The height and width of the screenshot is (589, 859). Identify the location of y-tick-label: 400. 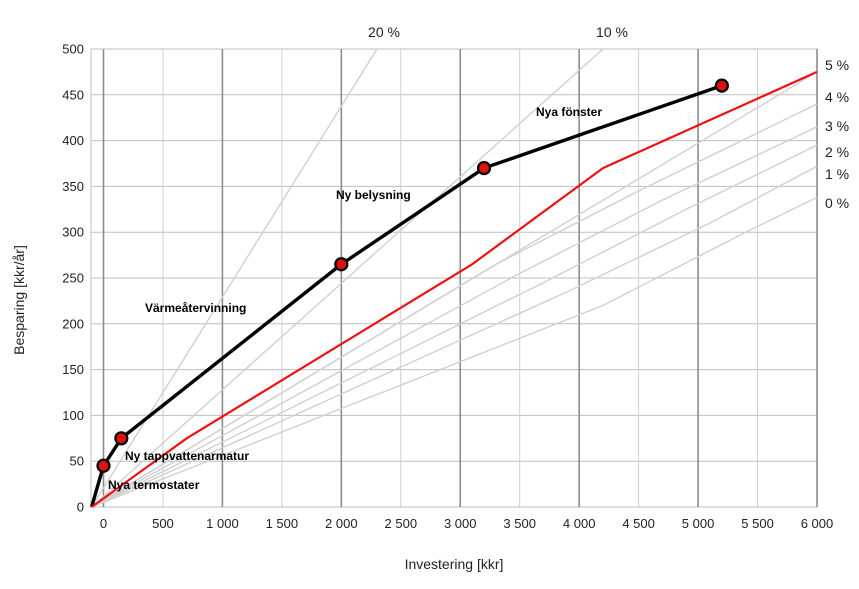
(73, 140).